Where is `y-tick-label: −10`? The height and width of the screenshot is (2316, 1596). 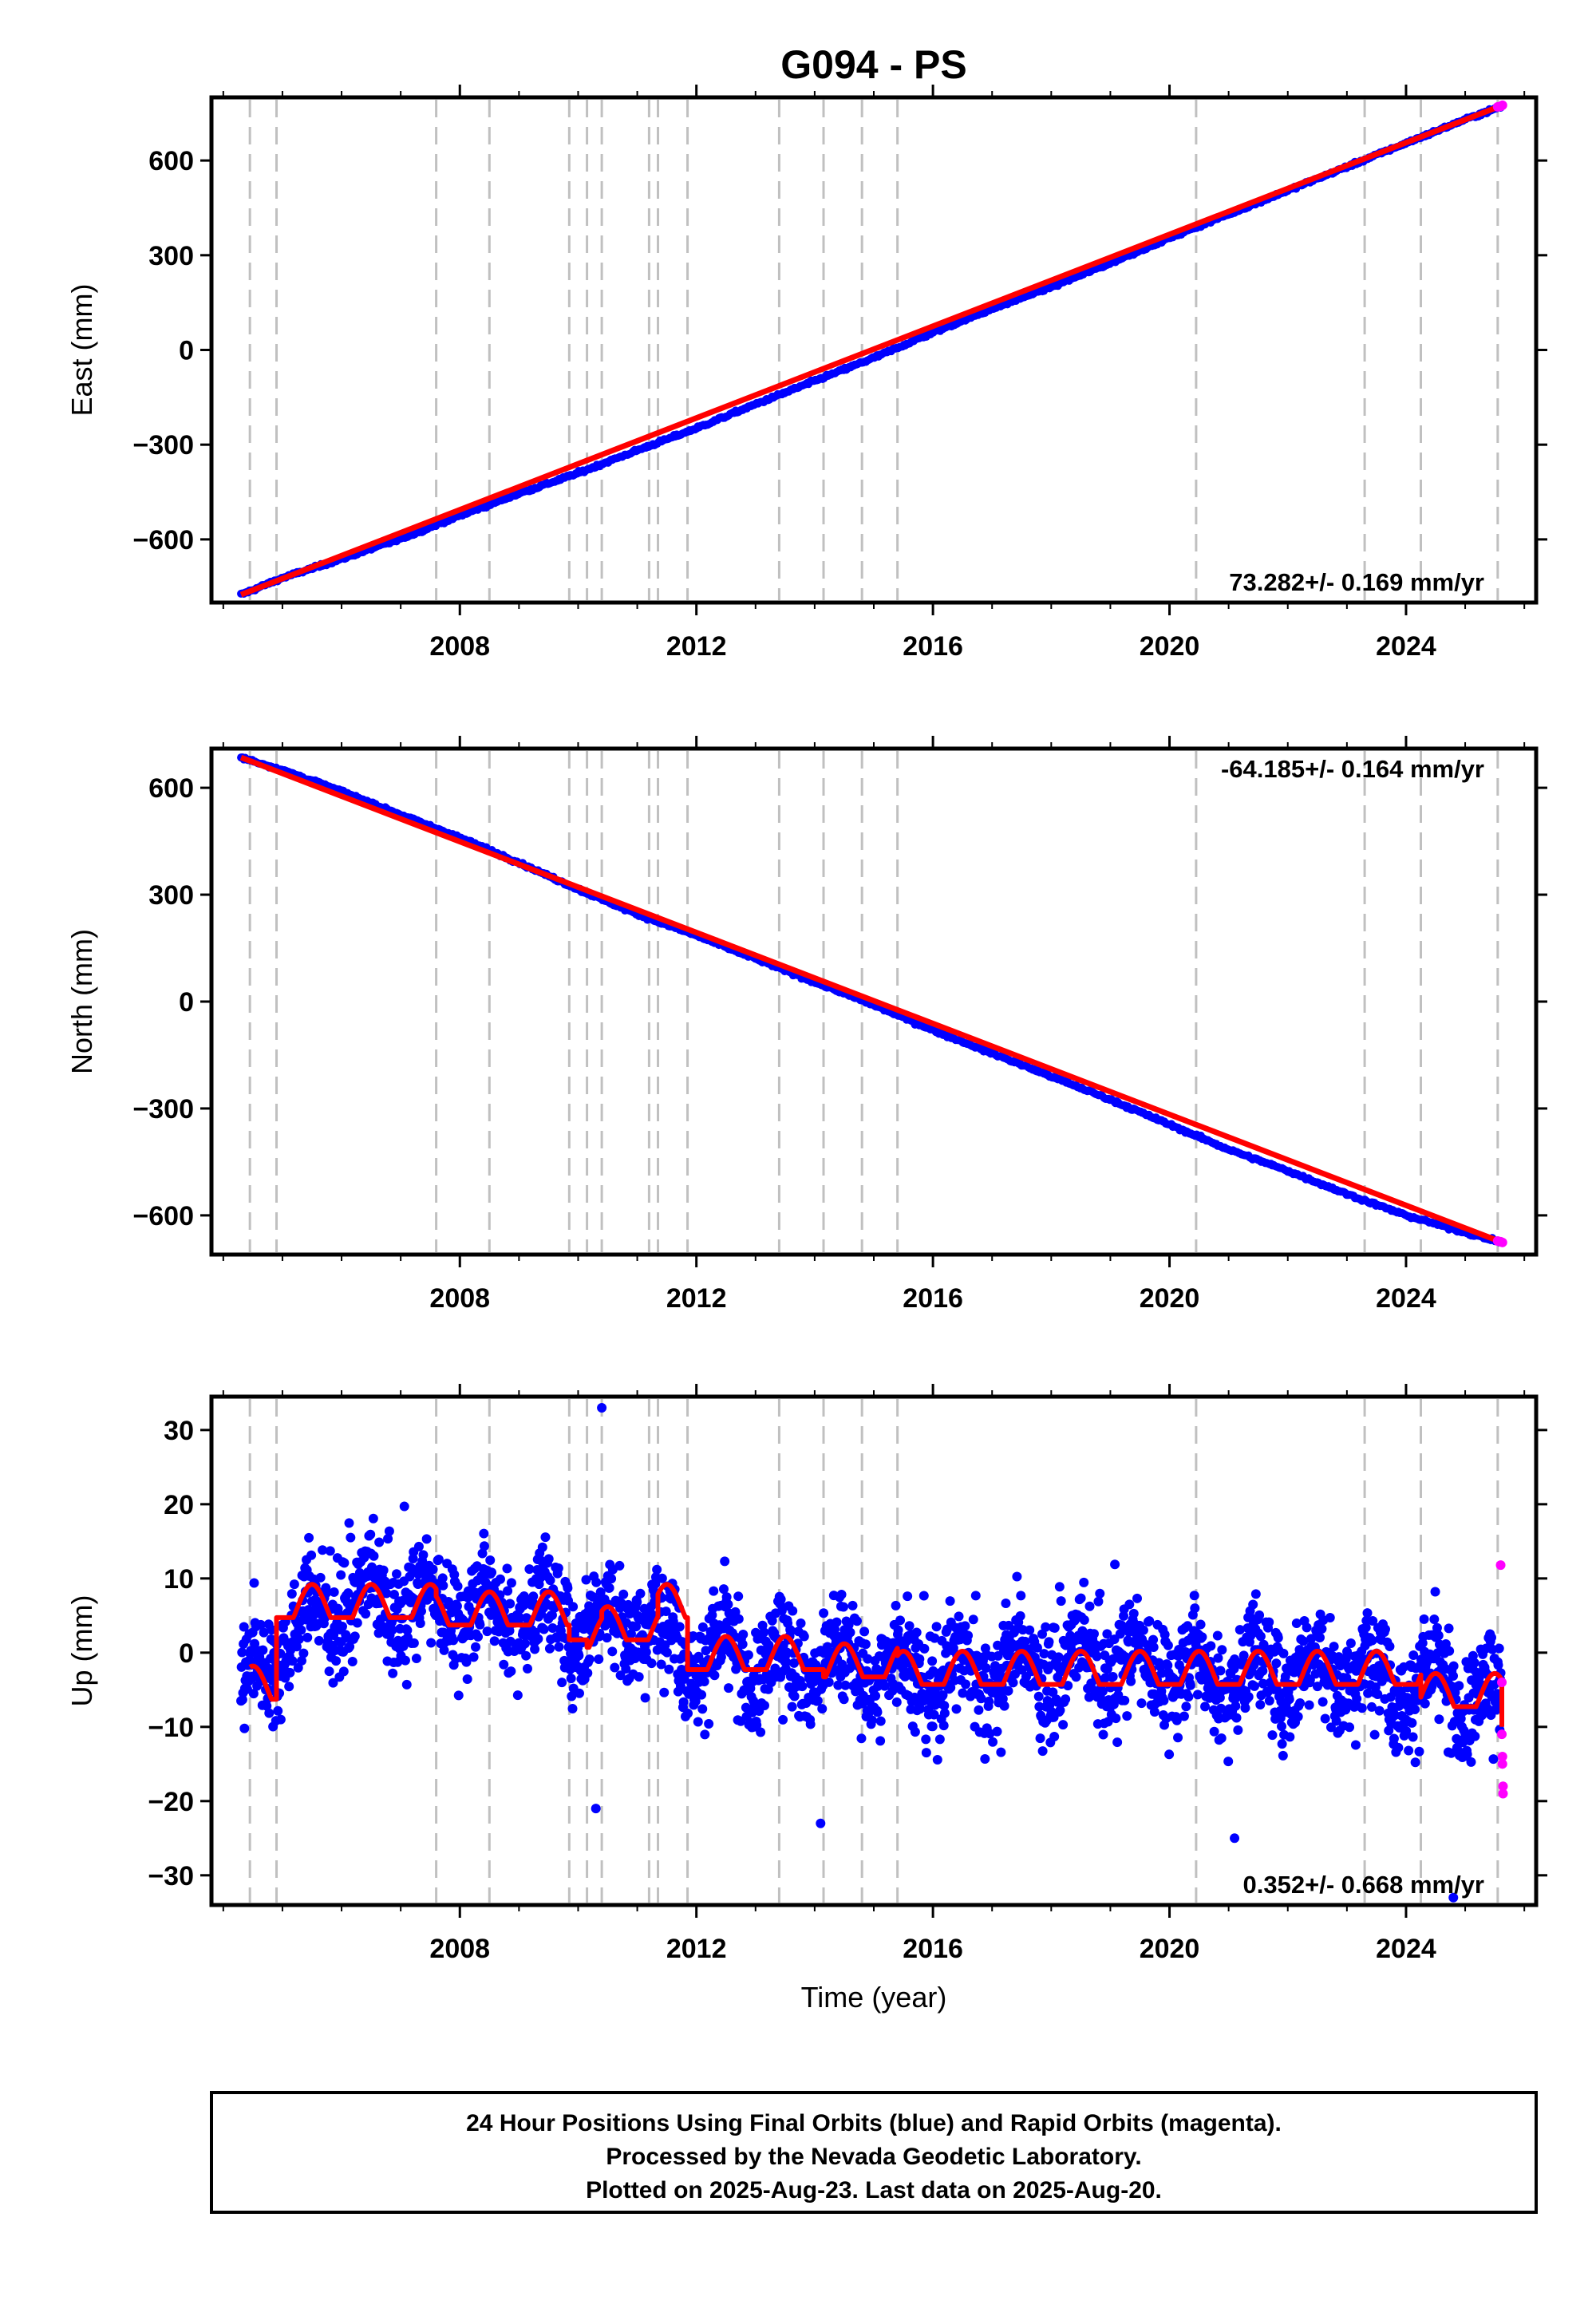 y-tick-label: −10 is located at coordinates (171, 1728).